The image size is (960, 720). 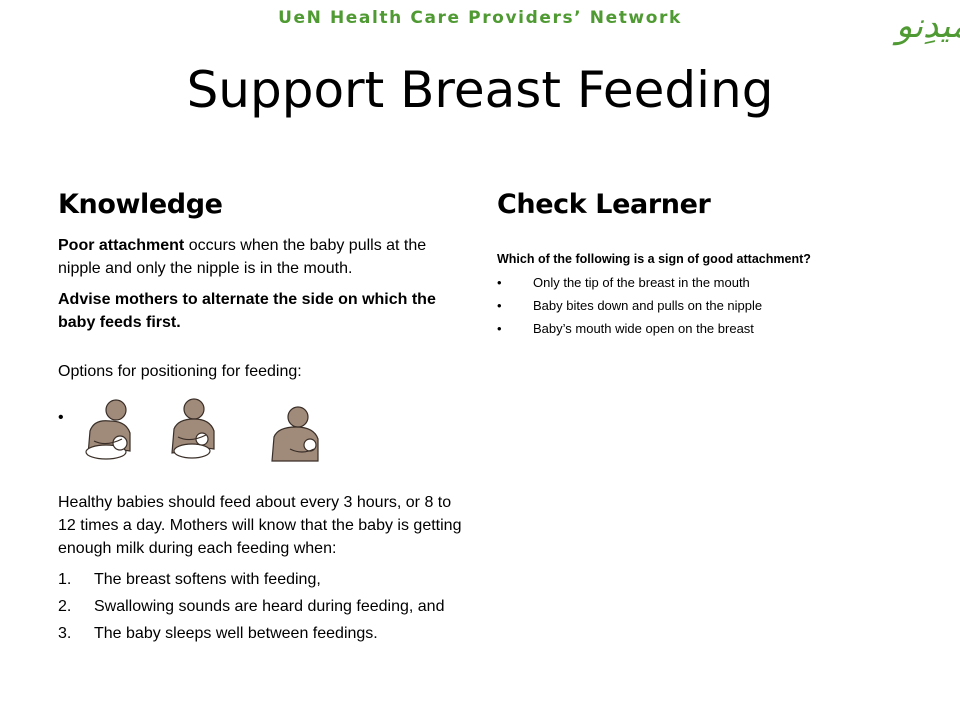 I want to click on mother-cross-cradle-hold-icon, so click(x=193, y=428).